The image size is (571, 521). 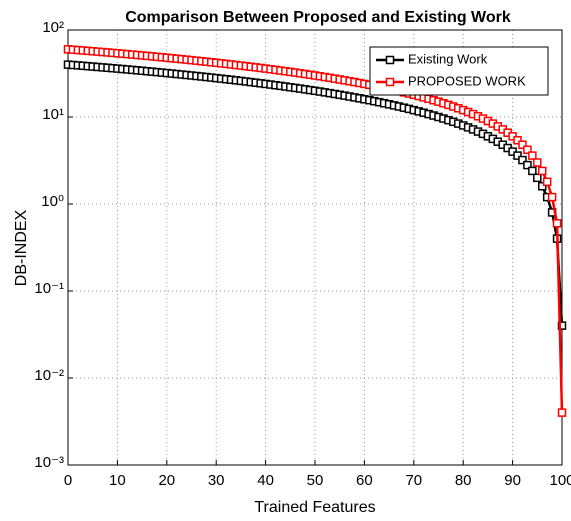 What do you see at coordinates (21, 247) in the screenshot?
I see `y-axis-label: DB-INDEX` at bounding box center [21, 247].